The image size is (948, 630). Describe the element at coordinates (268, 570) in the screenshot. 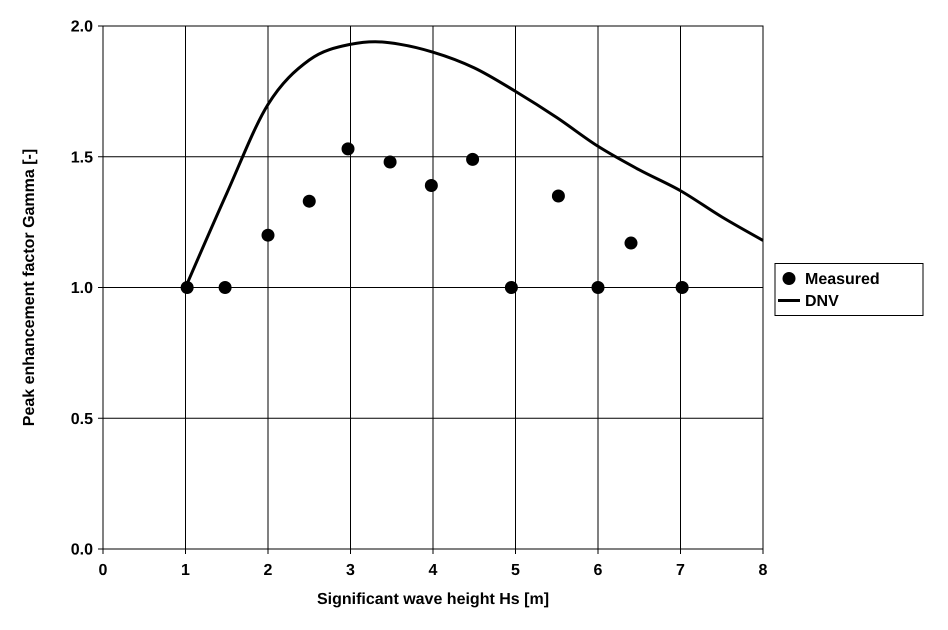

I see `x-tick-label: 2` at that location.